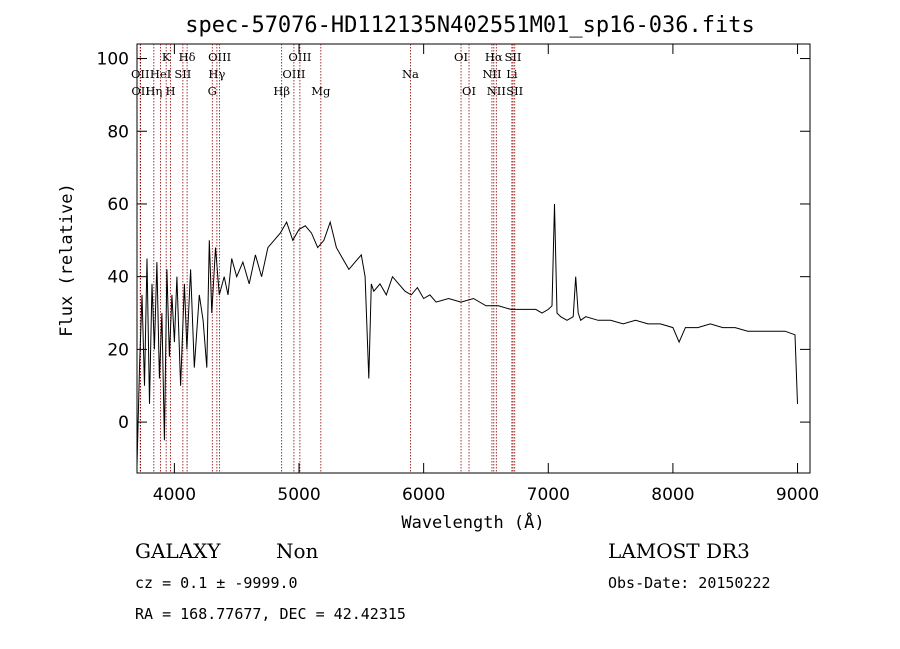 The image size is (900, 649). I want to click on x-tick-label: 6000, so click(423, 495).